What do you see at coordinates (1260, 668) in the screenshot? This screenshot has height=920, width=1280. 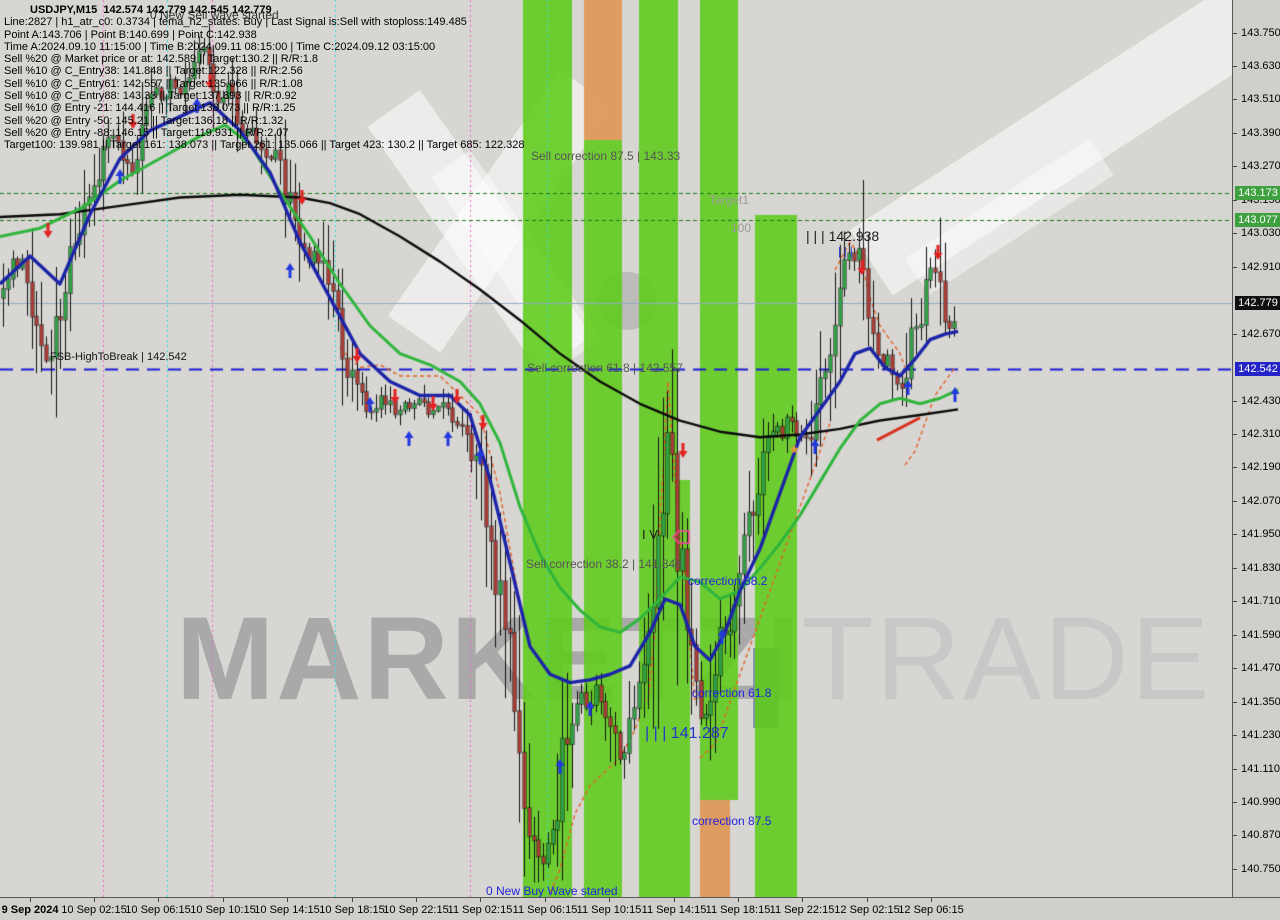 I see `price-label: 141.470` at bounding box center [1260, 668].